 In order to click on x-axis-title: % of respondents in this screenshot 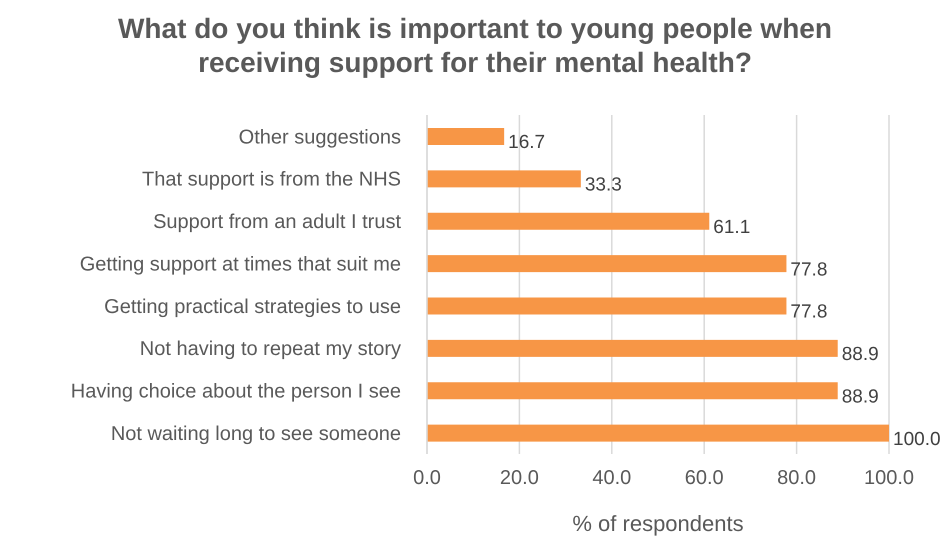, I will do `click(658, 523)`.